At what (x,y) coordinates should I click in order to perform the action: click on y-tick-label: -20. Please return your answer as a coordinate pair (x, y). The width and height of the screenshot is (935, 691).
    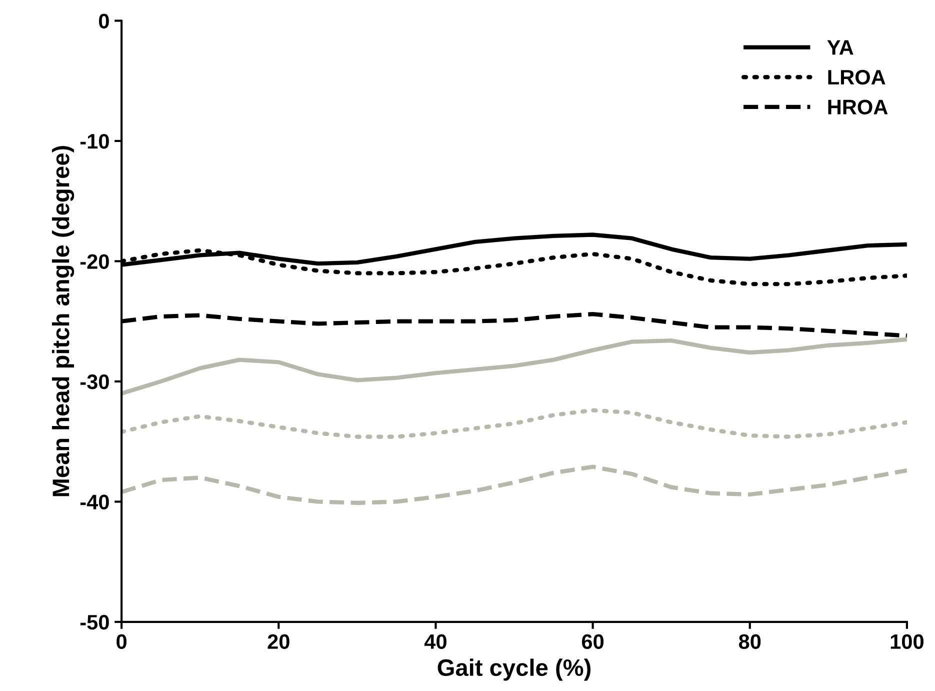
    Looking at the image, I should click on (94, 261).